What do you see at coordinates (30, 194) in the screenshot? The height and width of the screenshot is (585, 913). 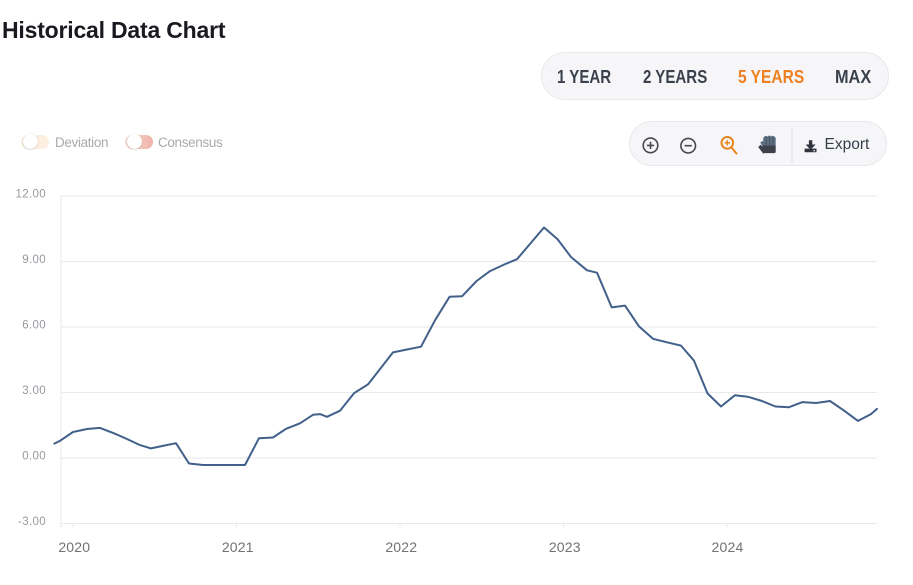 I see `svg-text: 12.00` at bounding box center [30, 194].